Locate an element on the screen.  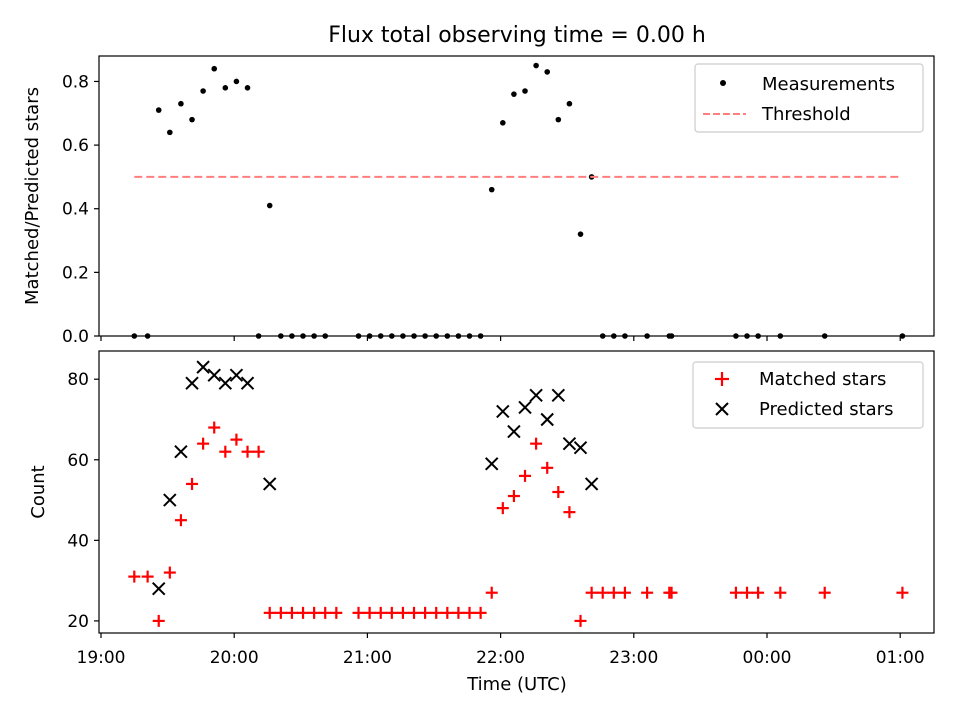
ratio-y-ticks: 0.0 0.2 0.4 0.6 0.8 is located at coordinates (80, 209).